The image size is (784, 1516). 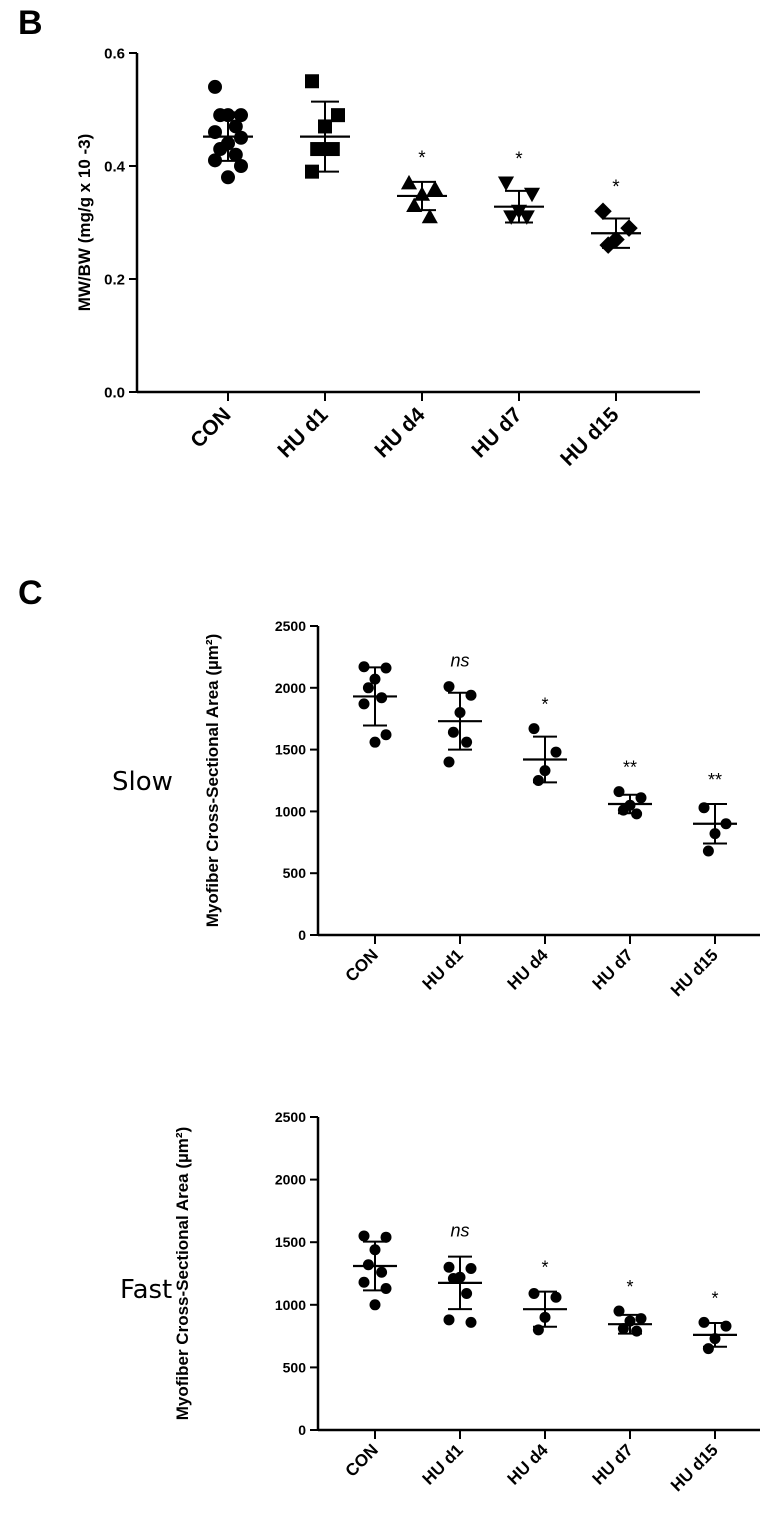 I want to click on chart-2-category-label: HU d15, so click(x=694, y=972).